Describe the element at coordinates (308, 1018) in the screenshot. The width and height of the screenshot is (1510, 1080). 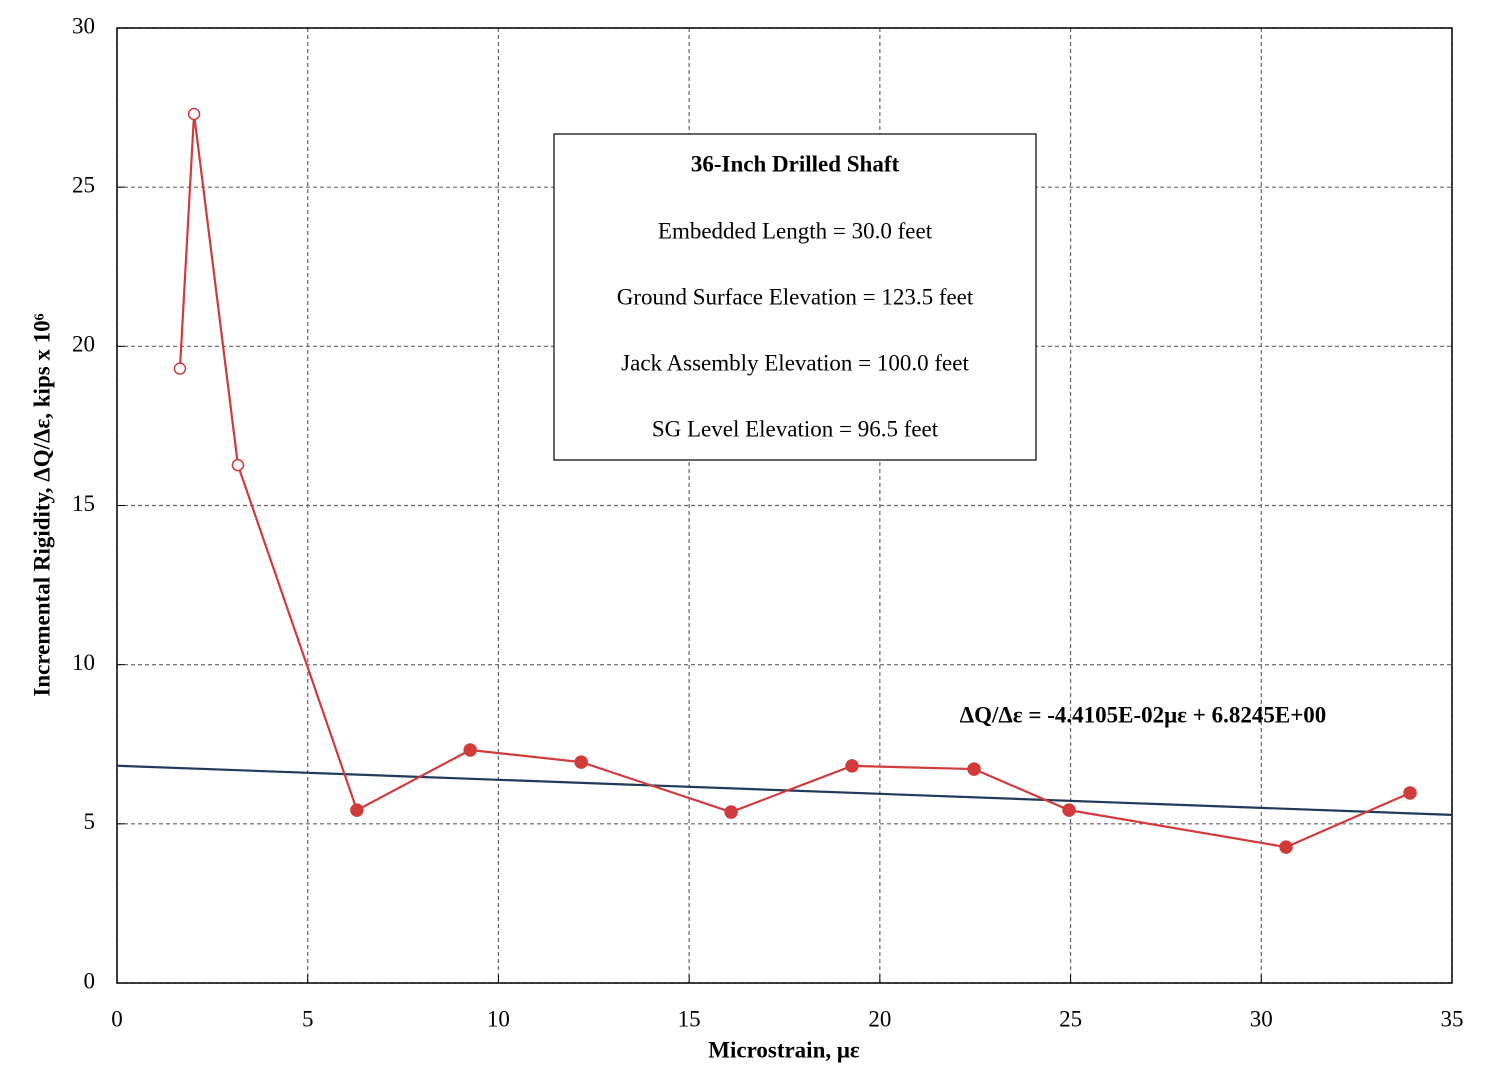
I see `x-tick-label: 5` at that location.